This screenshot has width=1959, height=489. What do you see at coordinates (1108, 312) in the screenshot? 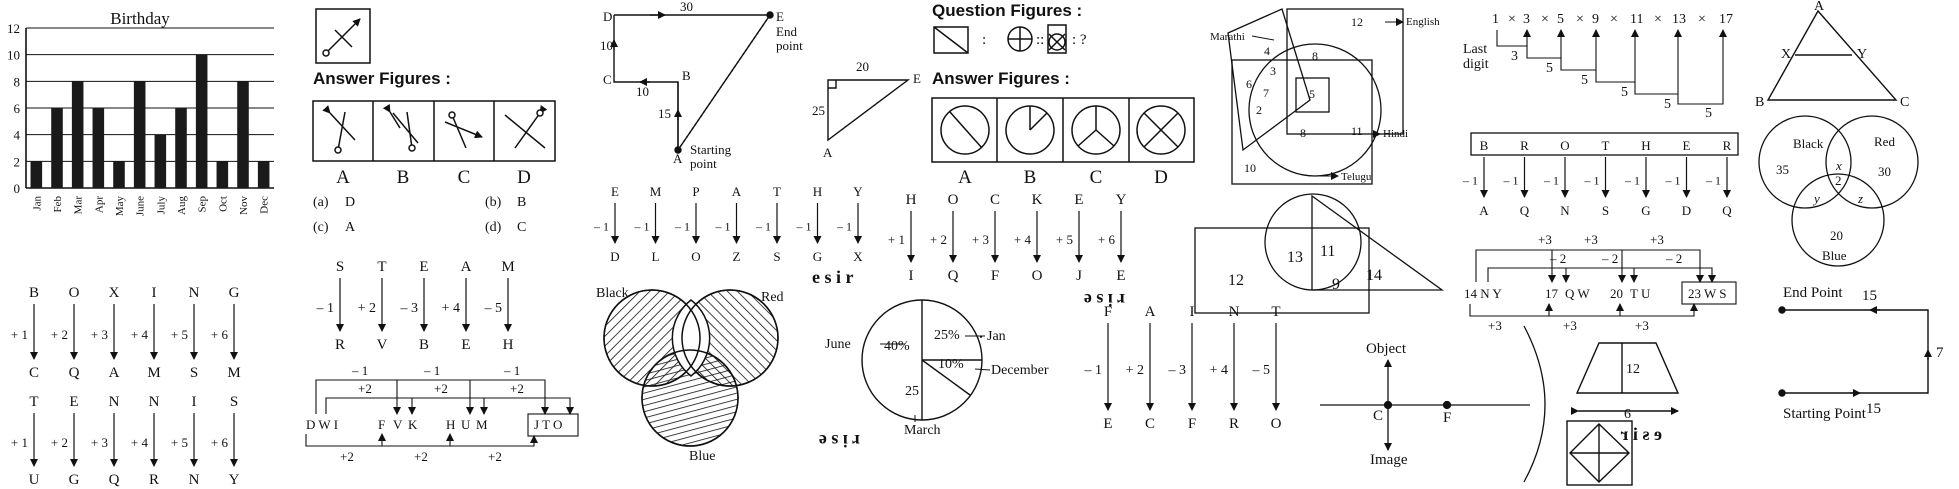
I see `code-top-letter: F` at bounding box center [1108, 312].